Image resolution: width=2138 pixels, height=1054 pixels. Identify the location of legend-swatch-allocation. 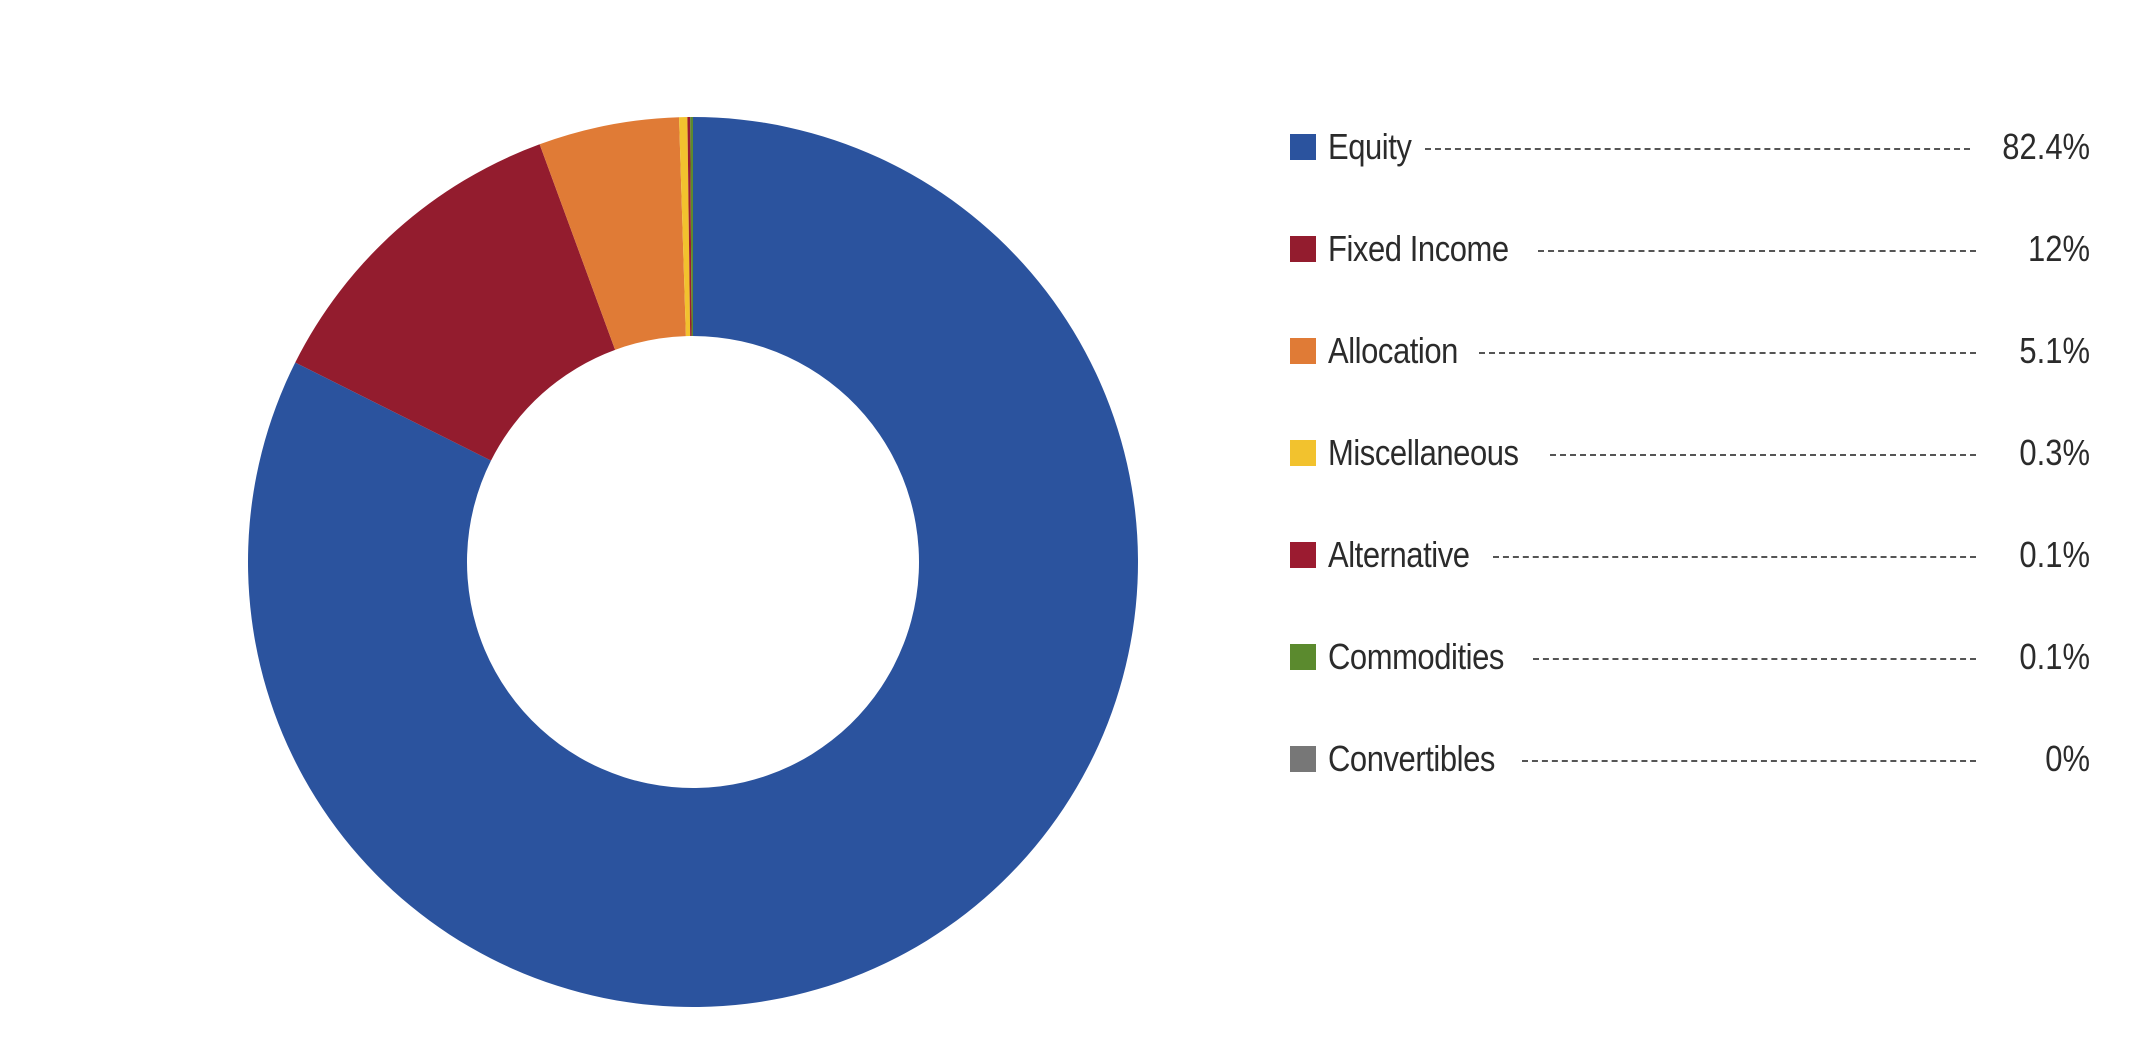
(1303, 351).